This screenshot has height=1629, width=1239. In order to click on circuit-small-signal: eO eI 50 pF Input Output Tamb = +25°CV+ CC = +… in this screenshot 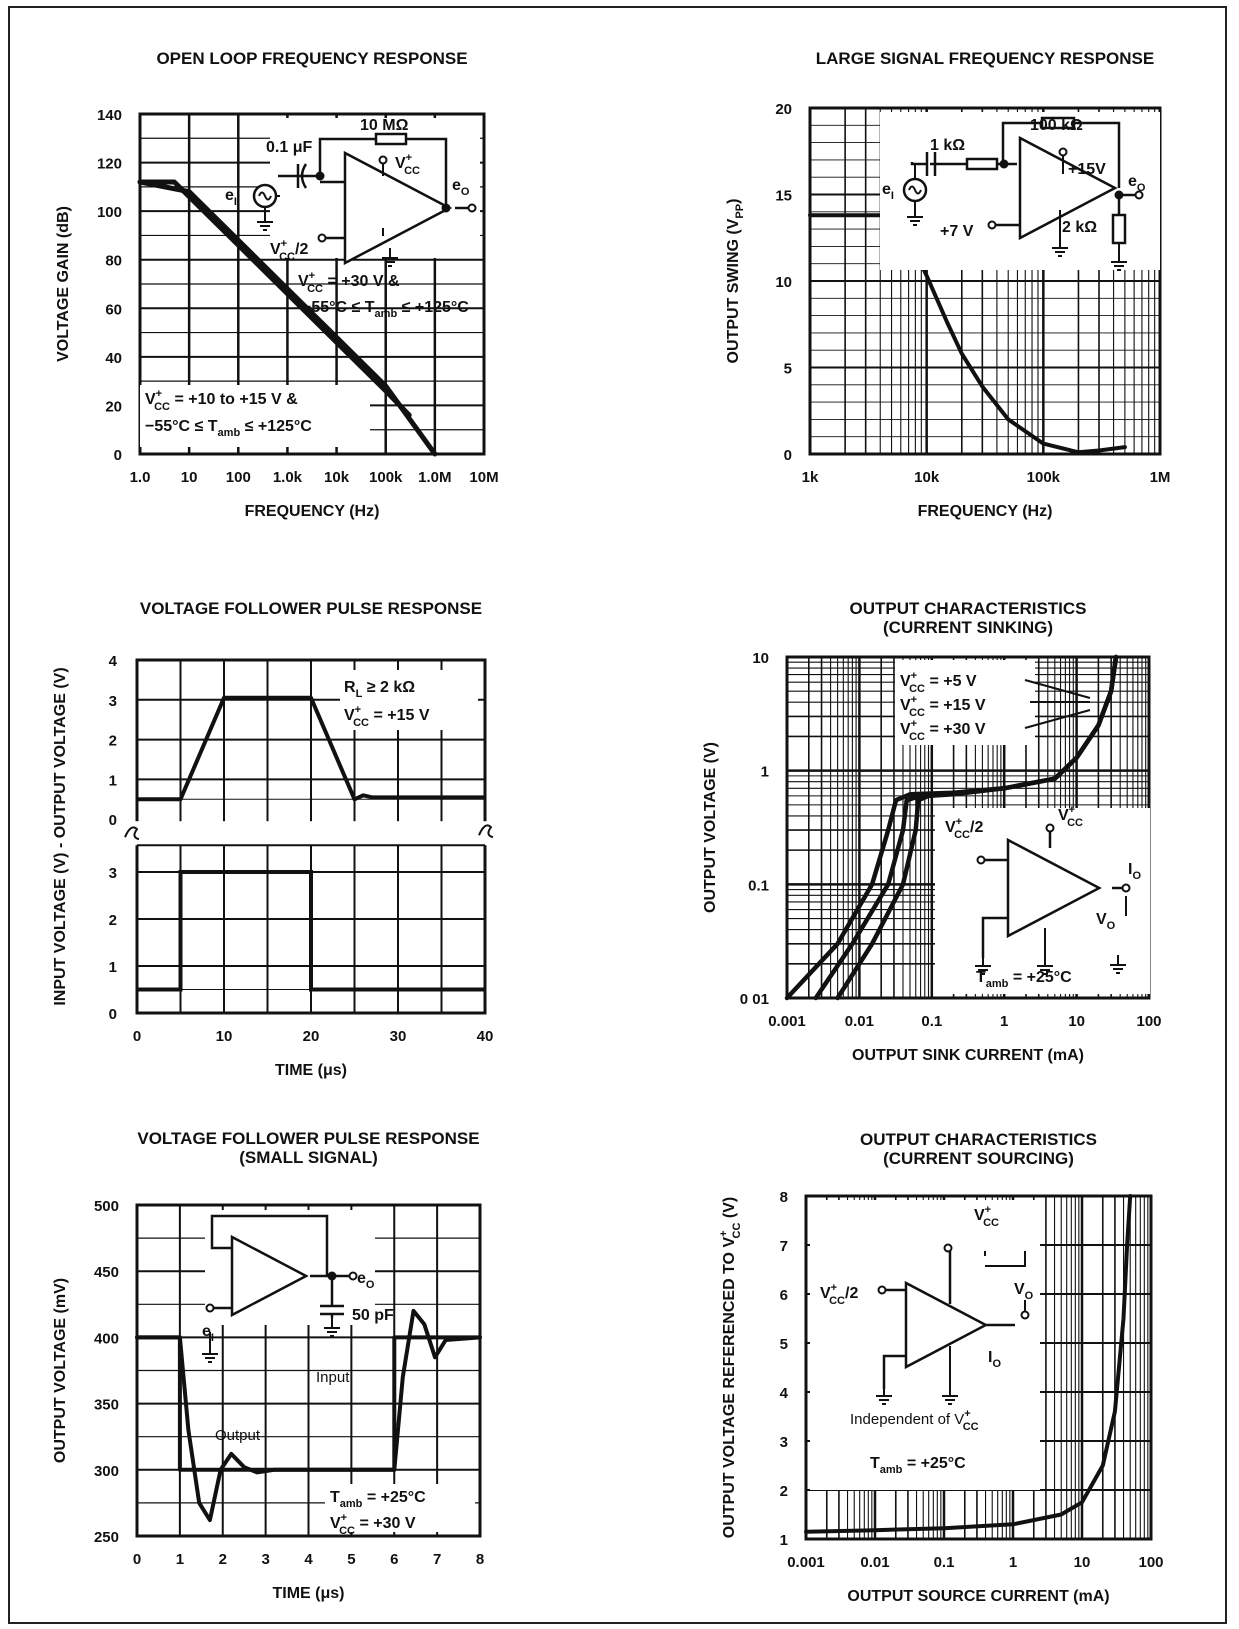, I will do `click(338, 1373)`.